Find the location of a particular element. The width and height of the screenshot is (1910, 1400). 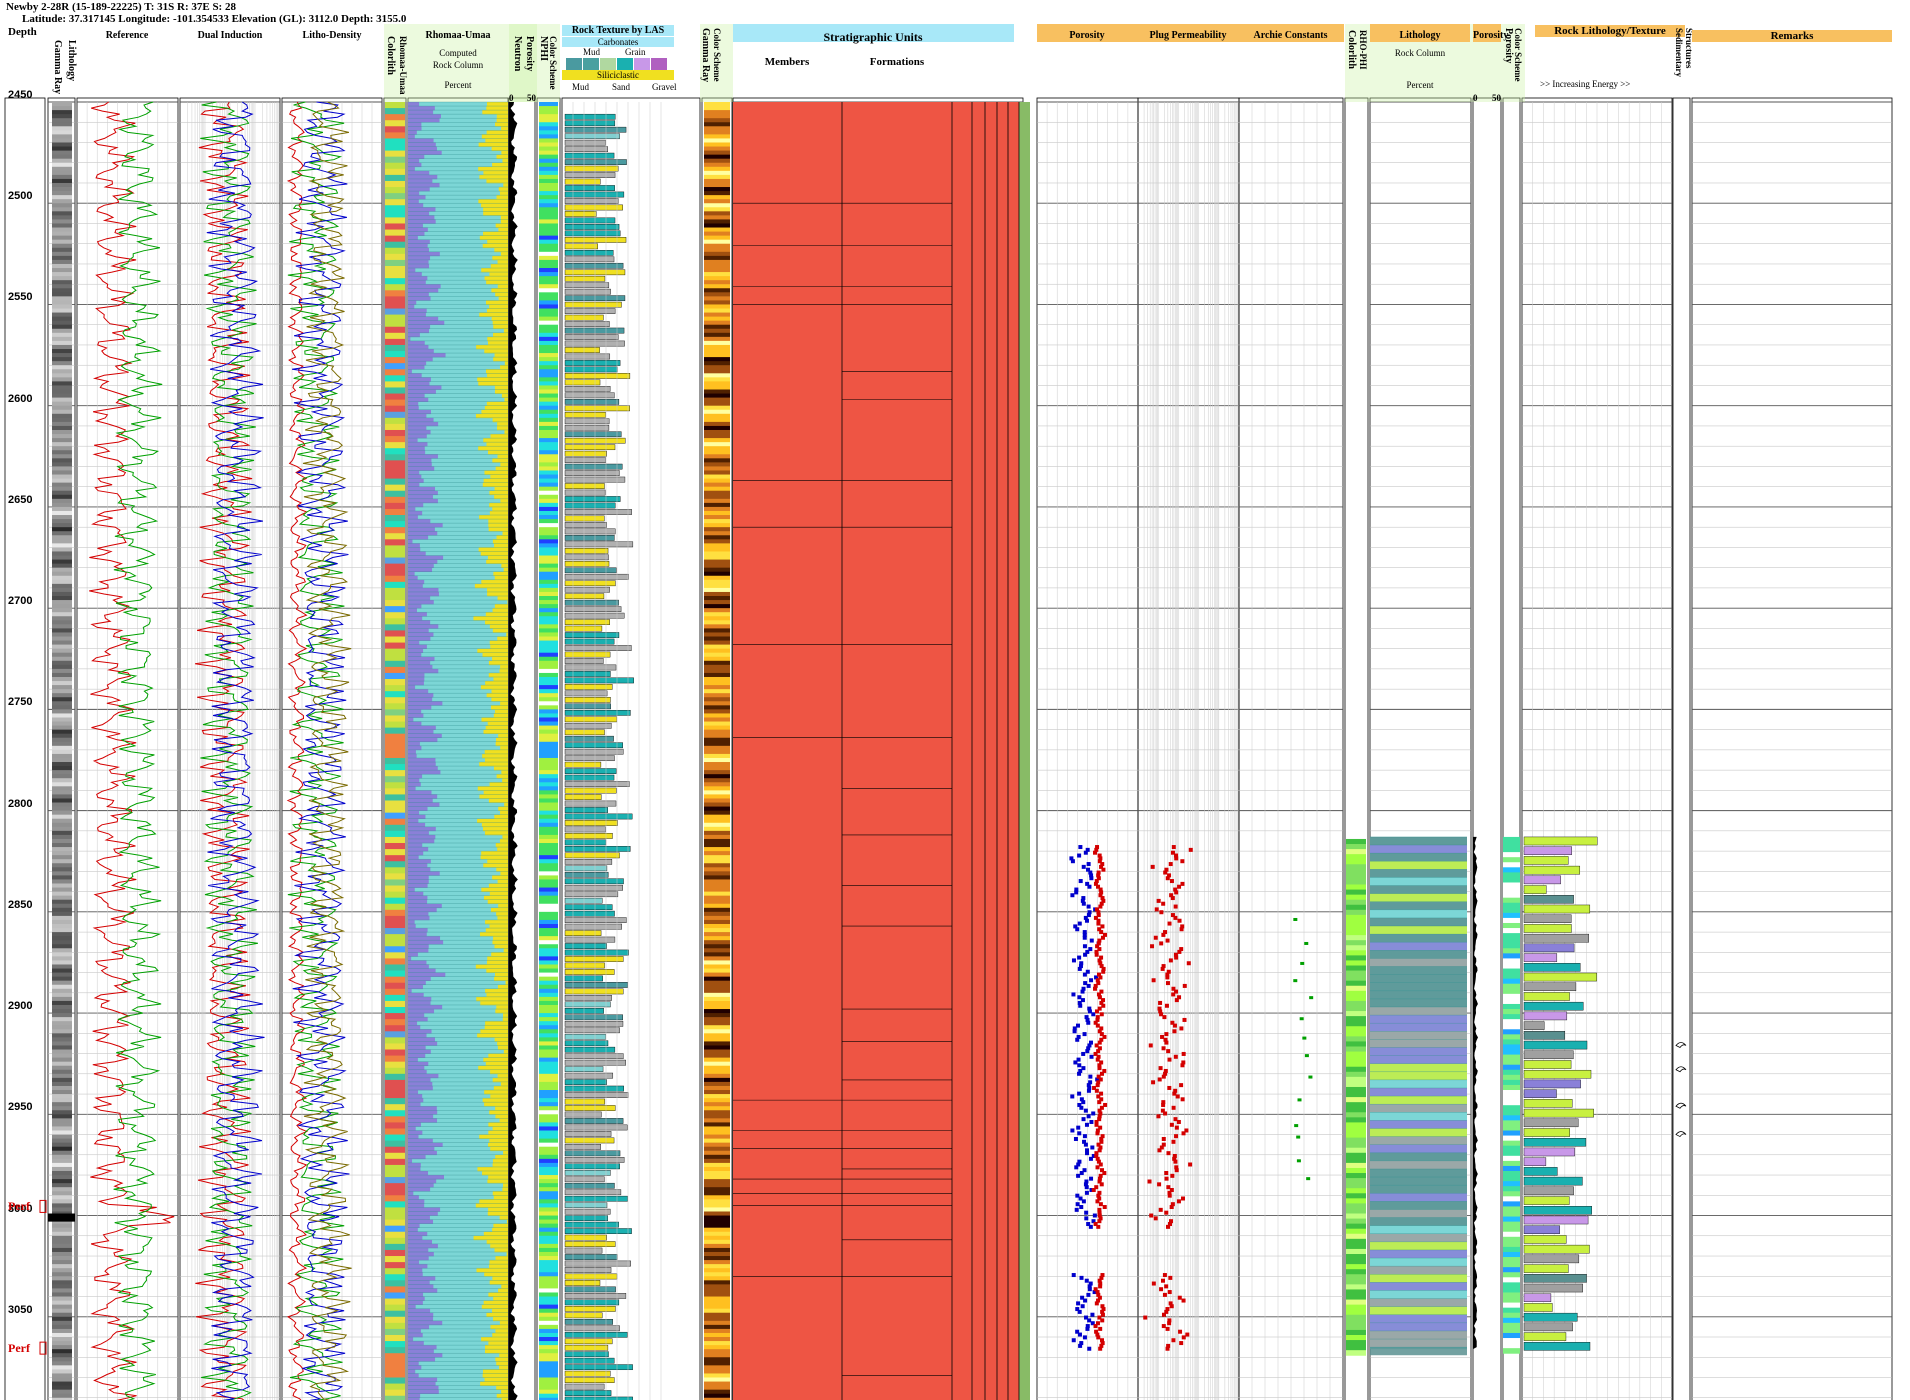

texture-mud-label: Mud is located at coordinates (592, 52).